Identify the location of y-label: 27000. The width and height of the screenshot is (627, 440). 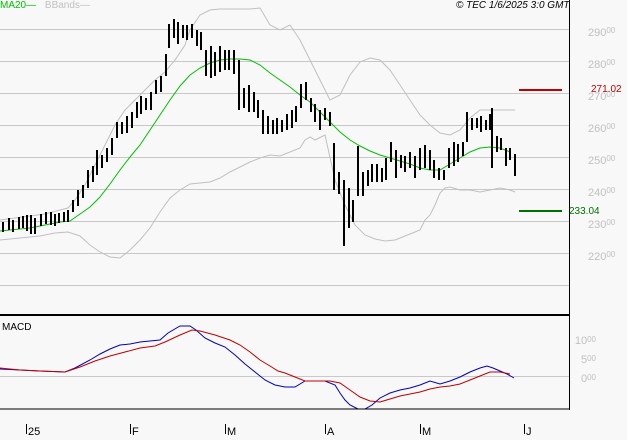
(602, 96).